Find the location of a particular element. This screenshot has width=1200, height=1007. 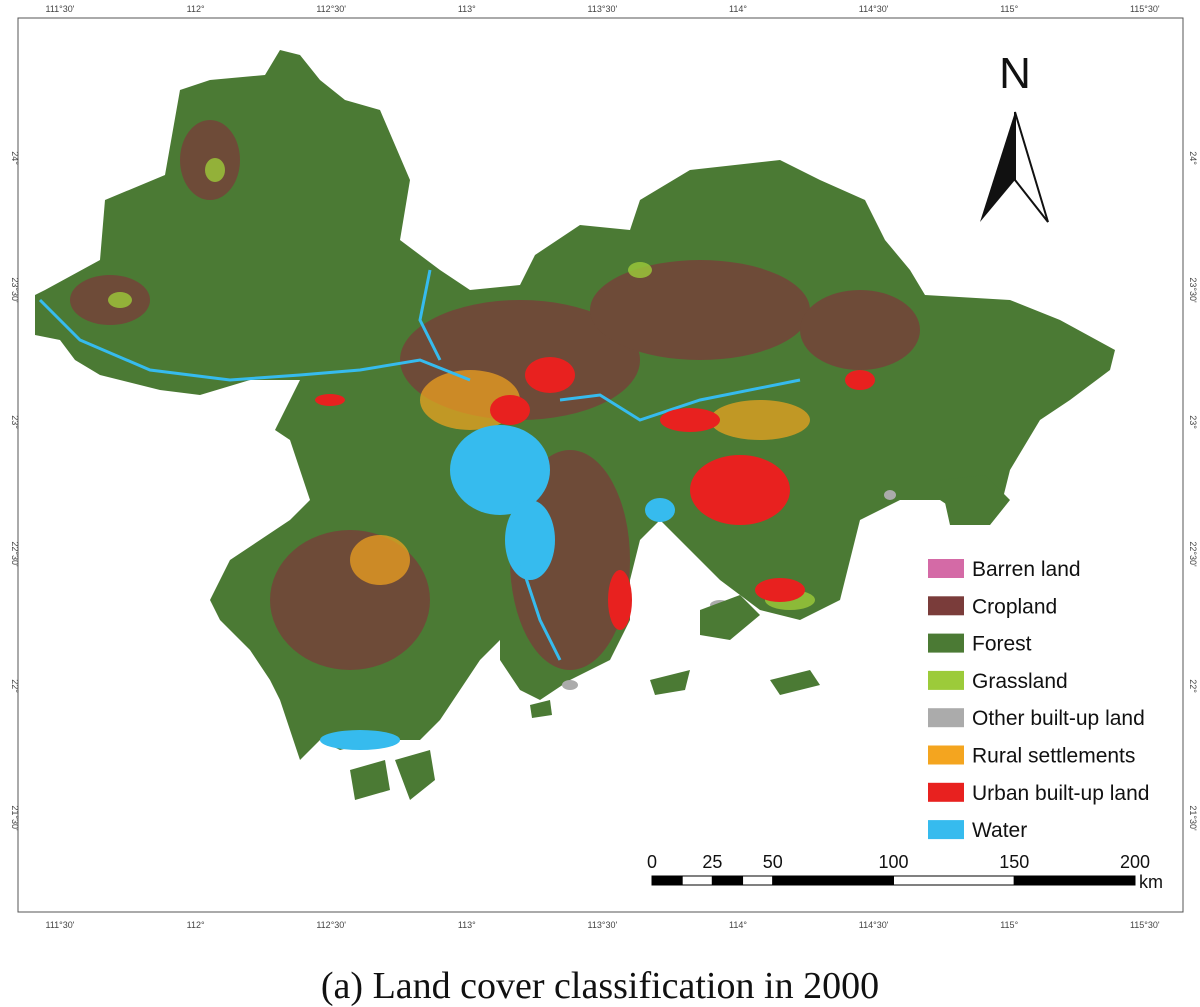

right-latitude: 21°30' is located at coordinates (1193, 818).